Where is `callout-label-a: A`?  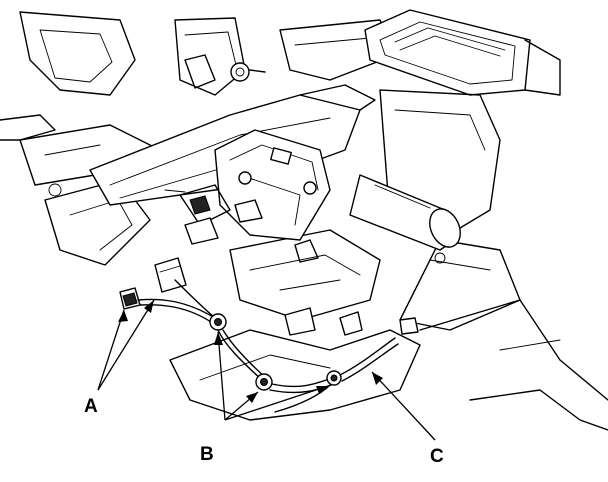 callout-label-a: A is located at coordinates (91, 406).